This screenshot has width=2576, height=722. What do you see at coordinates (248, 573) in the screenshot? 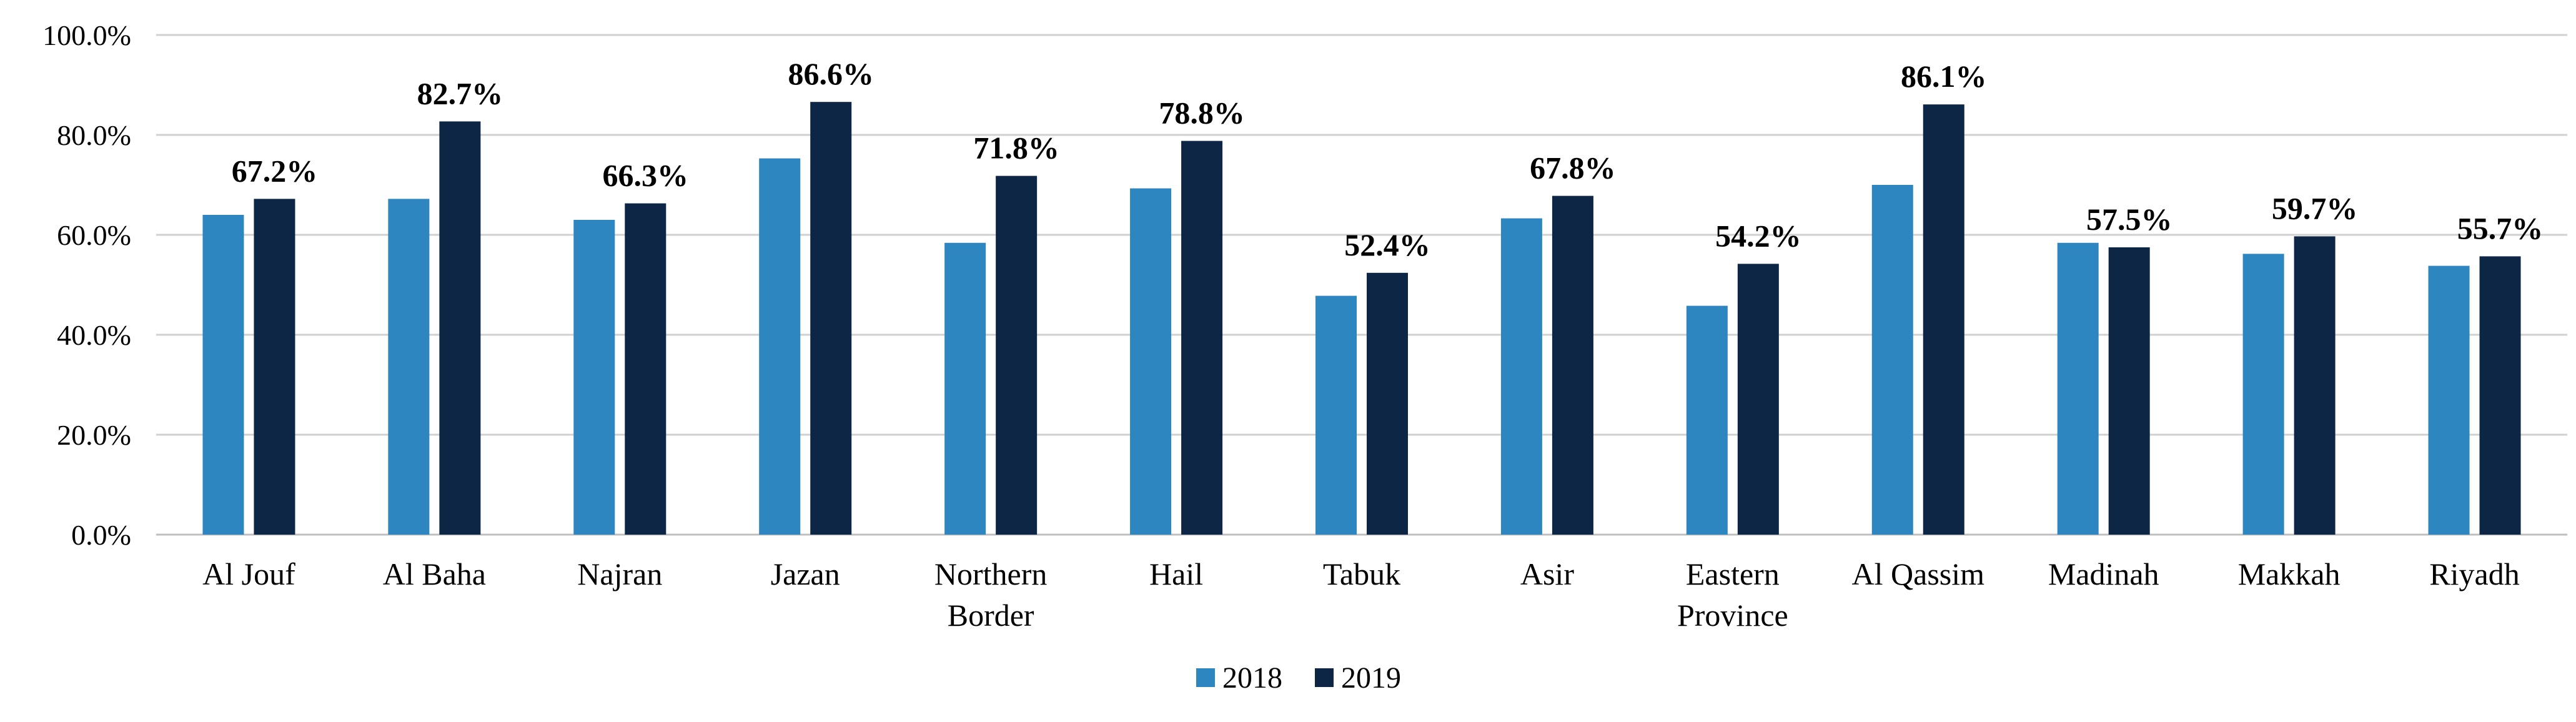
I see `category-label: Al Jouf` at bounding box center [248, 573].